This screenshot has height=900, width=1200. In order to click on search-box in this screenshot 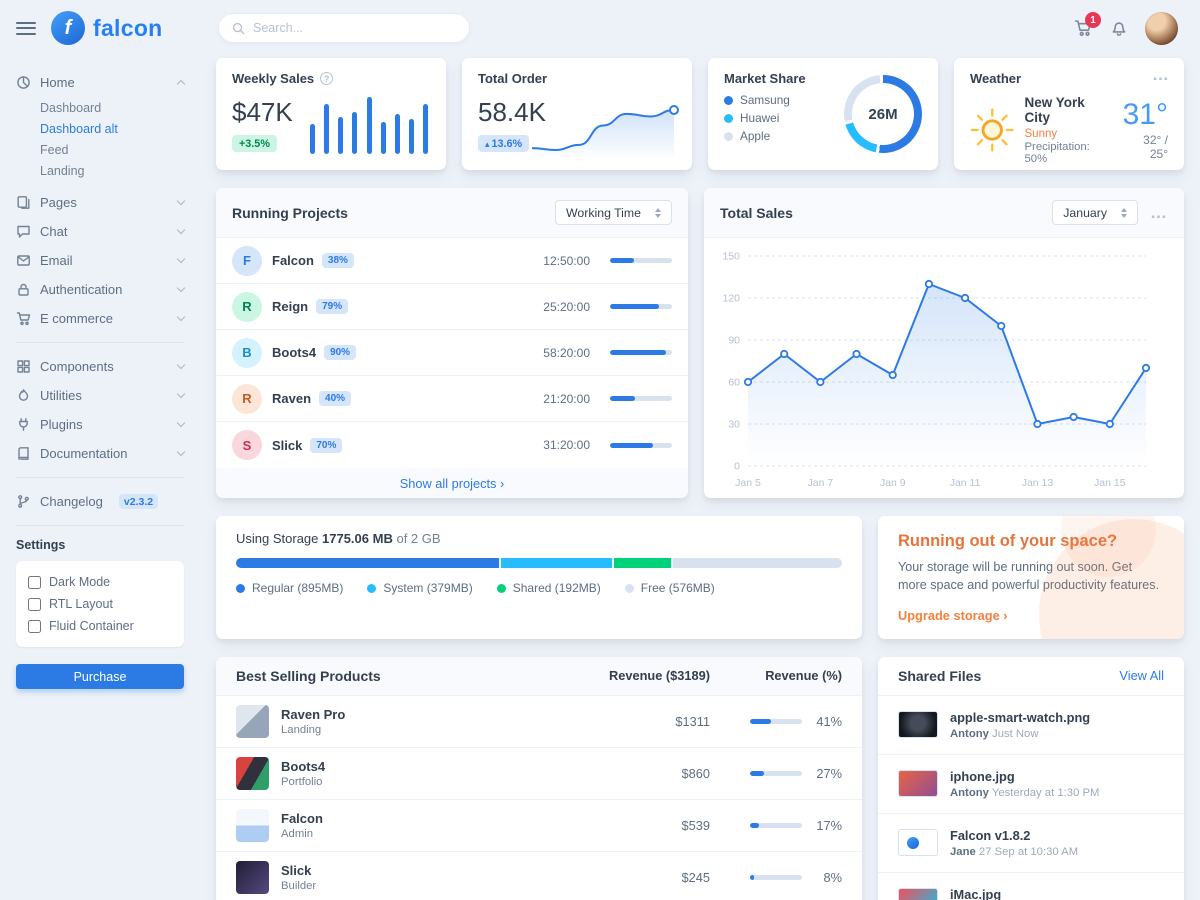, I will do `click(344, 28)`.